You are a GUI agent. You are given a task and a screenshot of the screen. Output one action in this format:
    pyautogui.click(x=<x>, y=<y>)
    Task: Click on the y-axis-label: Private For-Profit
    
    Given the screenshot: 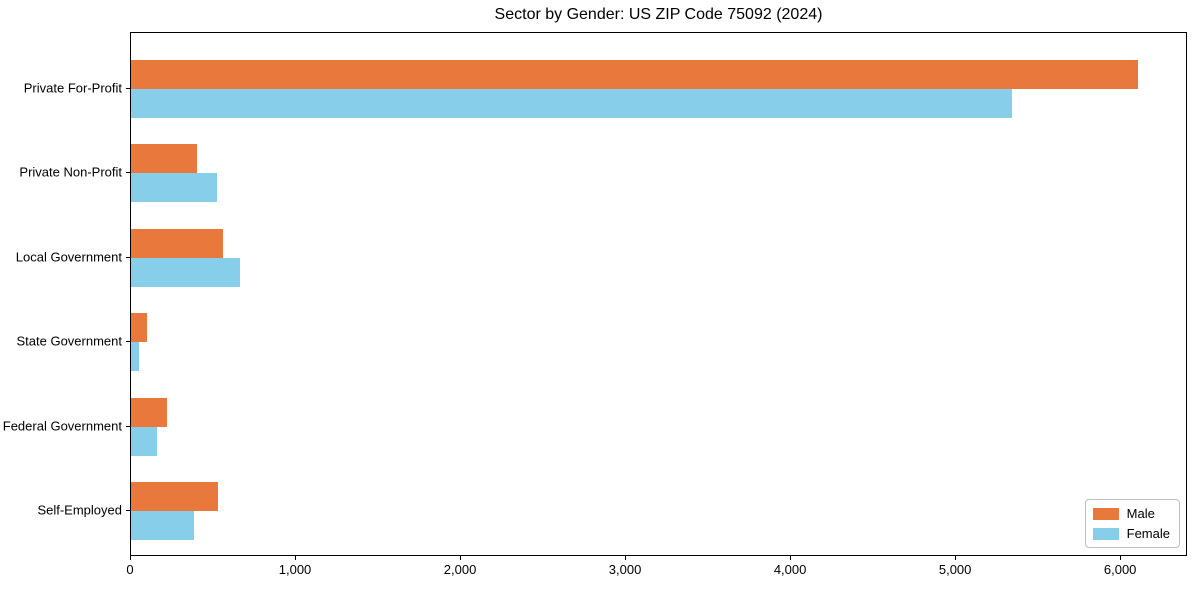 What is the action you would take?
    pyautogui.click(x=72, y=88)
    